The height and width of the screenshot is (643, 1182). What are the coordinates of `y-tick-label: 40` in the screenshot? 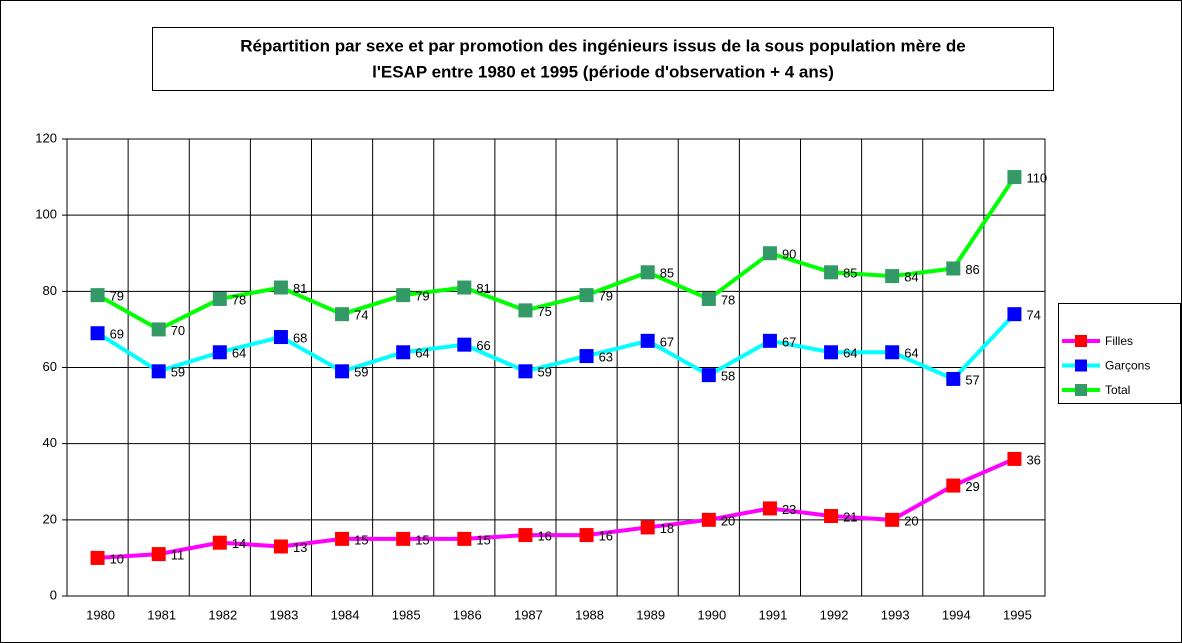 It's located at (50, 442).